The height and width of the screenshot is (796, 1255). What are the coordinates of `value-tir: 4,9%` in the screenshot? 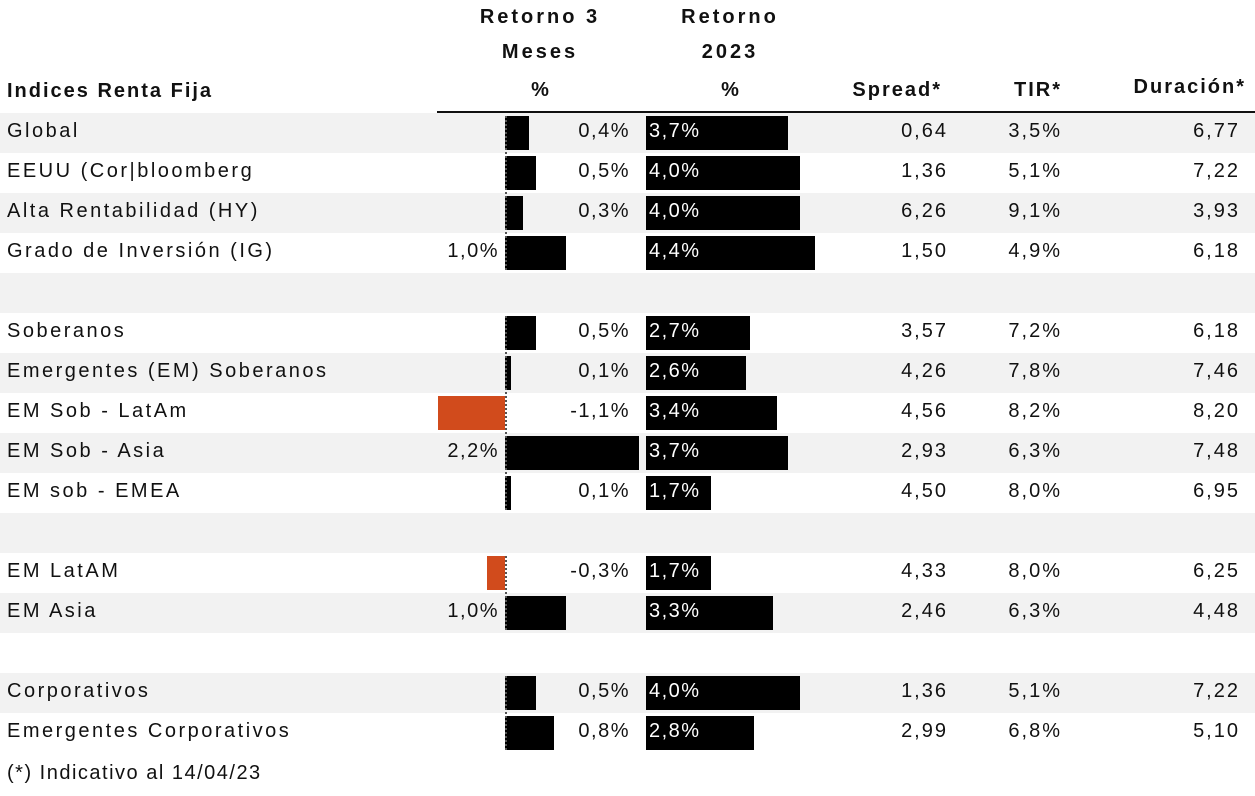 It's located at (1035, 251).